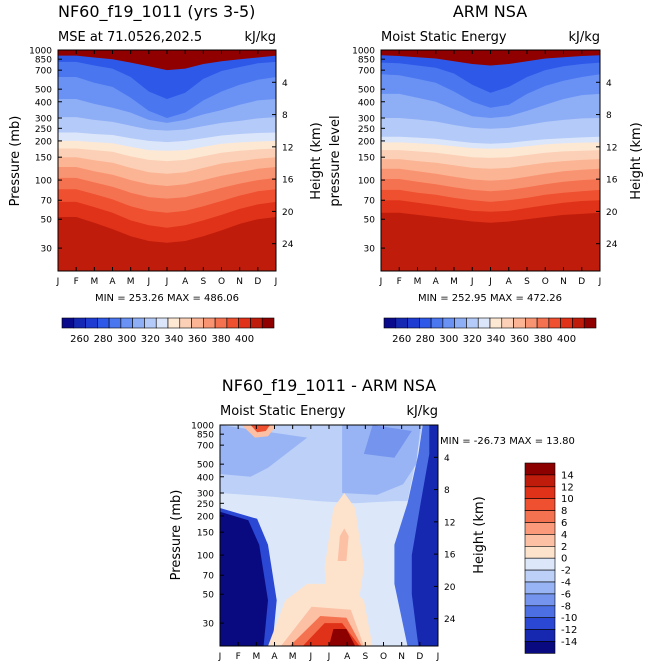 The height and width of the screenshot is (668, 648). What do you see at coordinates (490, 11) in the screenshot?
I see `panel-2-title: ARM NSA` at bounding box center [490, 11].